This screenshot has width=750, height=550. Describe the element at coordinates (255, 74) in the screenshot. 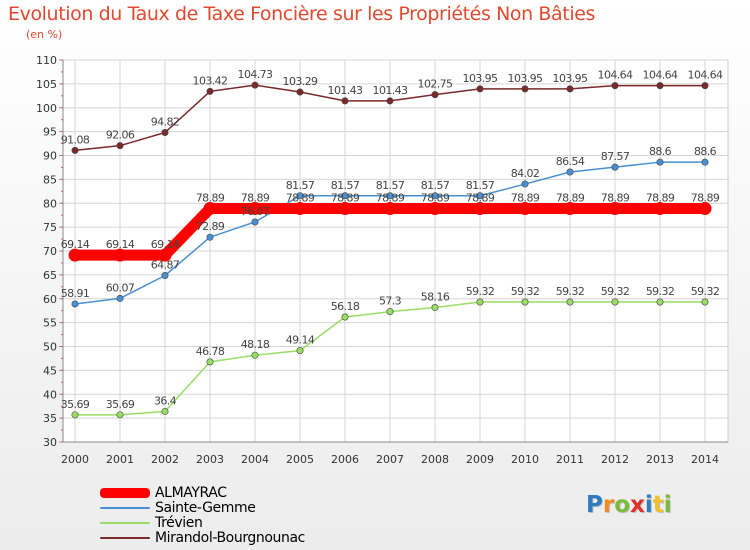

I see `data-label-mirandol-bourgnounac: 104.73` at that location.